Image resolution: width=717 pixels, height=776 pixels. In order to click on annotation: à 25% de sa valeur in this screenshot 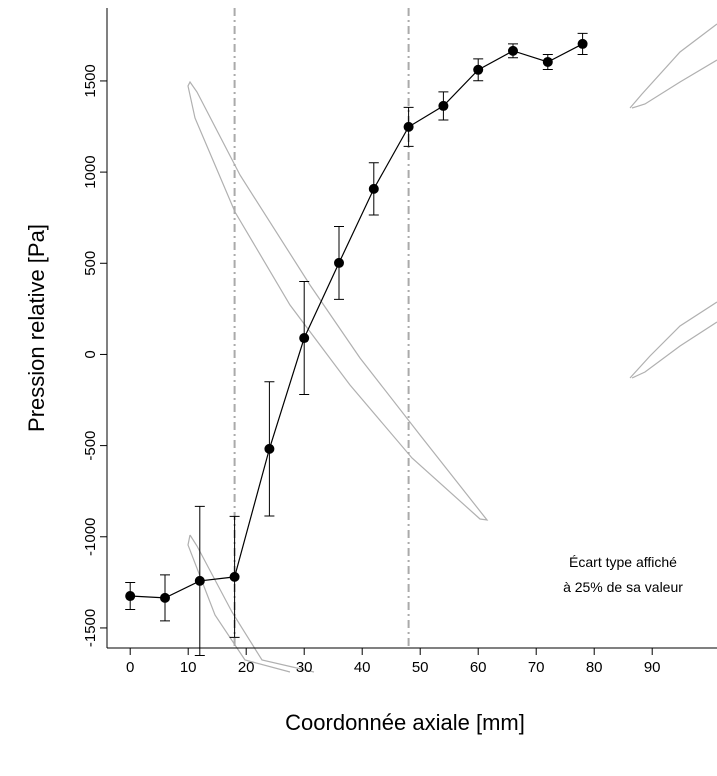, I will do `click(623, 587)`.